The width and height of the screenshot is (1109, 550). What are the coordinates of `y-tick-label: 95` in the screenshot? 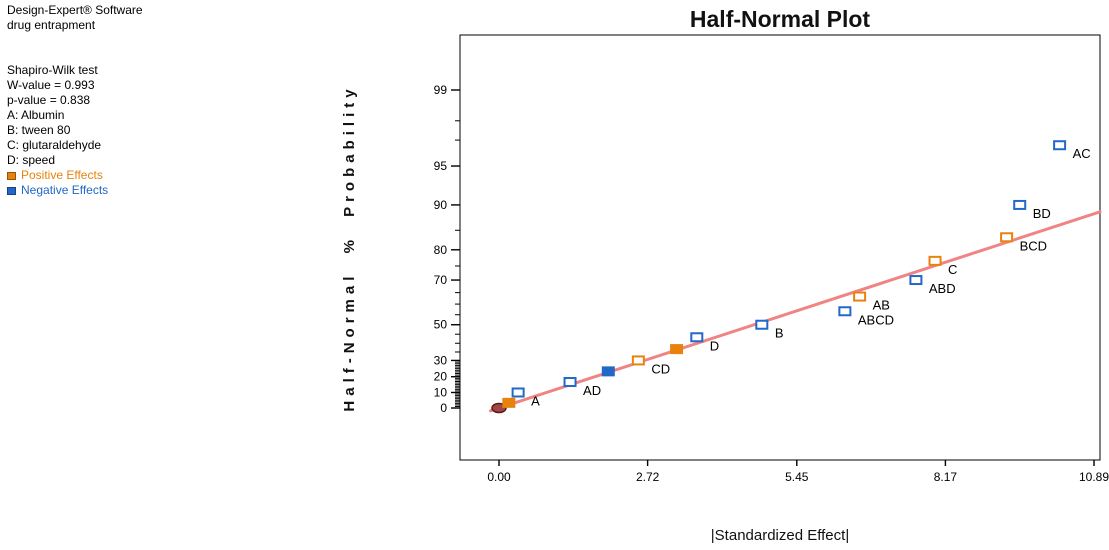 It's located at (441, 166).